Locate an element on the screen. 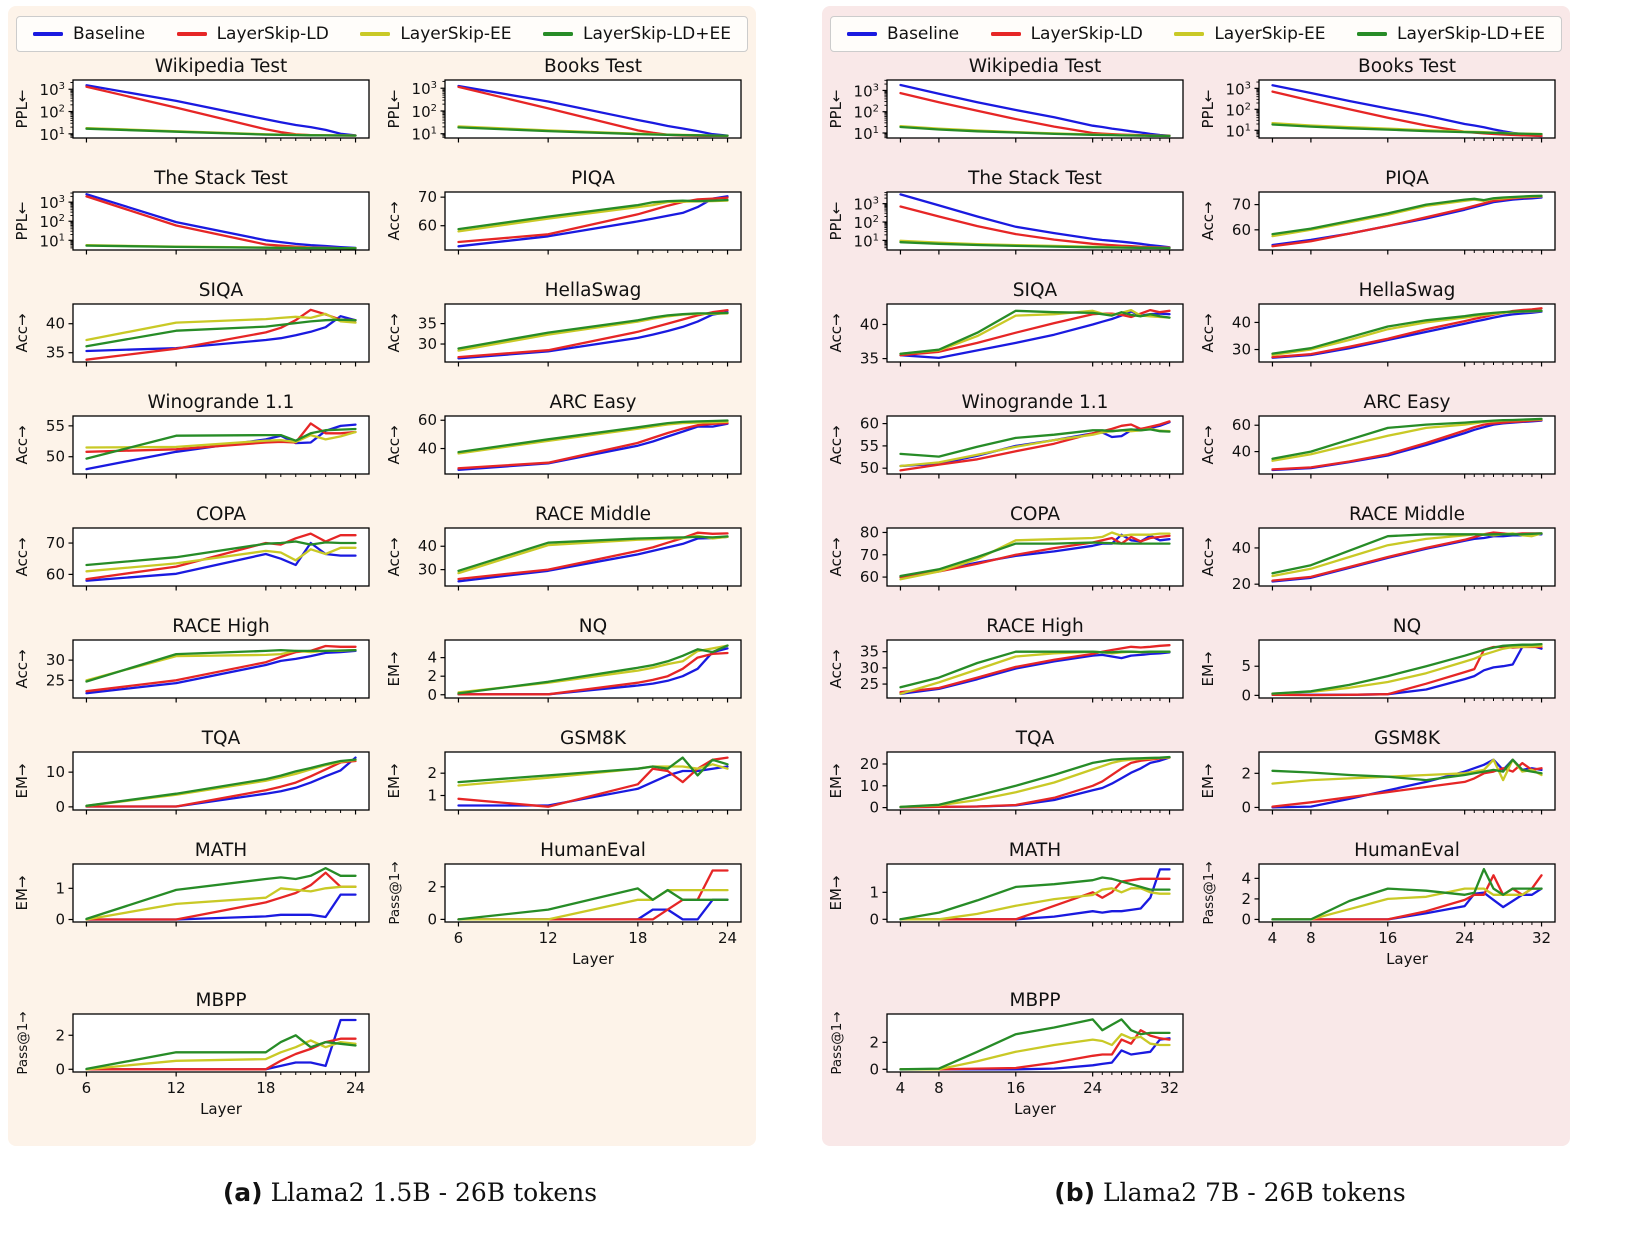 Image resolution: width=1640 pixels, height=1252 pixels. chart-hellaswag-a: HellaSwag 30 35 Acc→ is located at coordinates (563, 323).